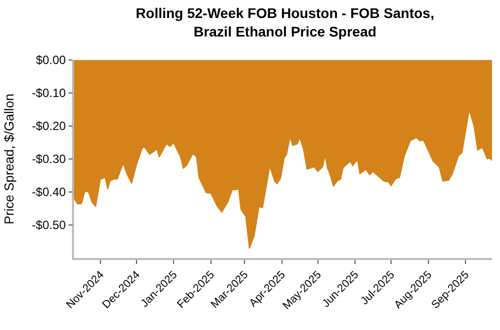 This screenshot has height=330, width=500. Describe the element at coordinates (49, 192) in the screenshot. I see `y-tick-label: -$0.40` at that location.